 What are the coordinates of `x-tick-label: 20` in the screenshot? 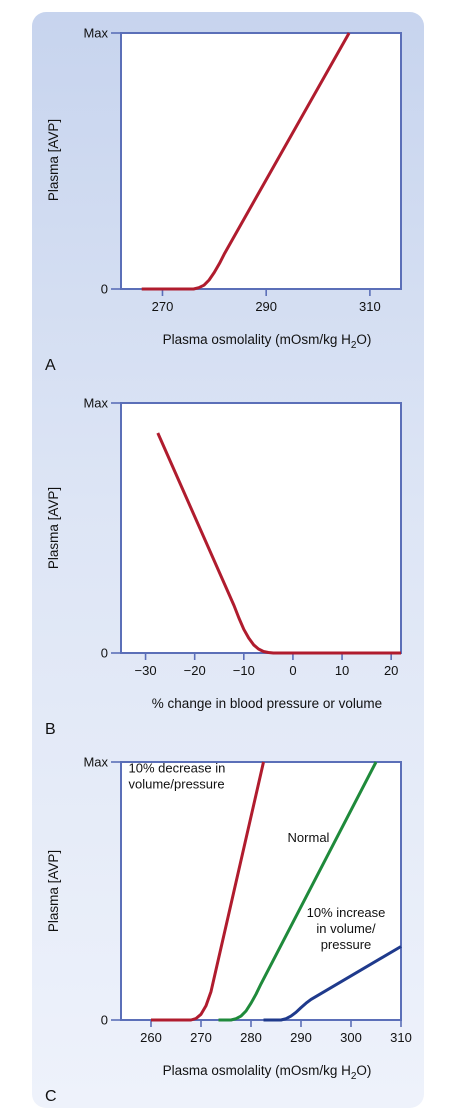 It's located at (391, 670).